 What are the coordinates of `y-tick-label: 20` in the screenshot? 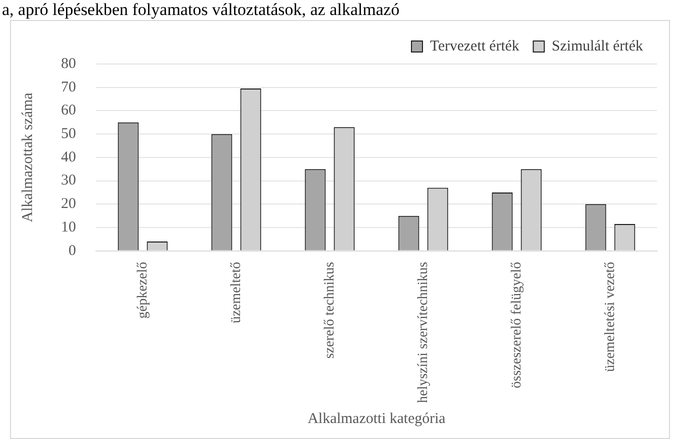 It's located at (68, 204).